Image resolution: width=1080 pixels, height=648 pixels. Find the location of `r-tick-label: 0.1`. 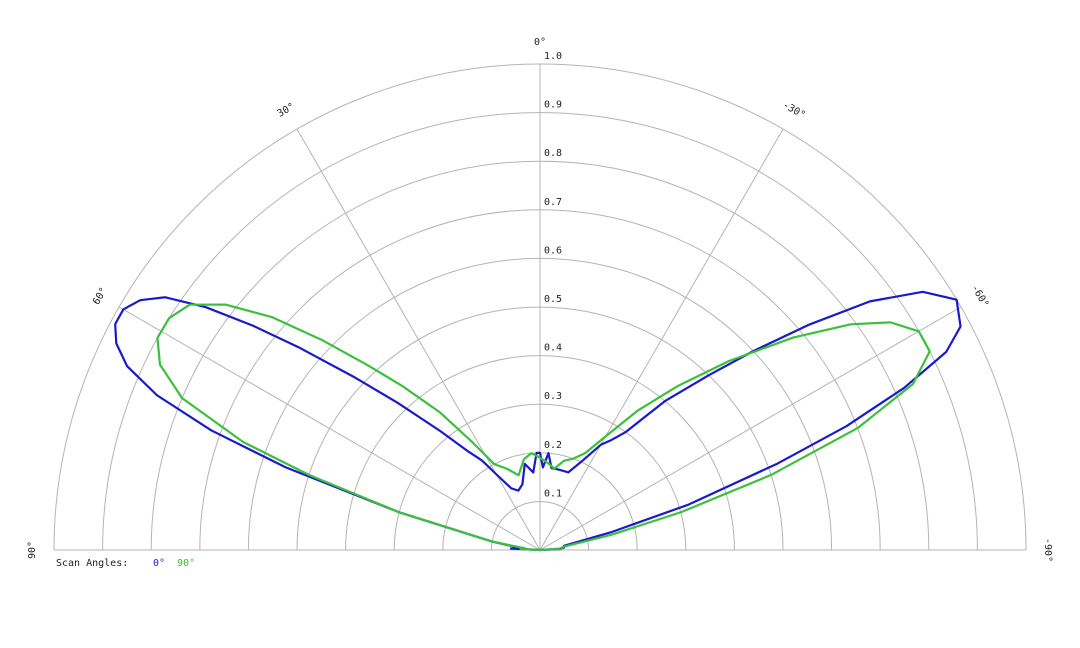

r-tick-label: 0.1 is located at coordinates (553, 493).